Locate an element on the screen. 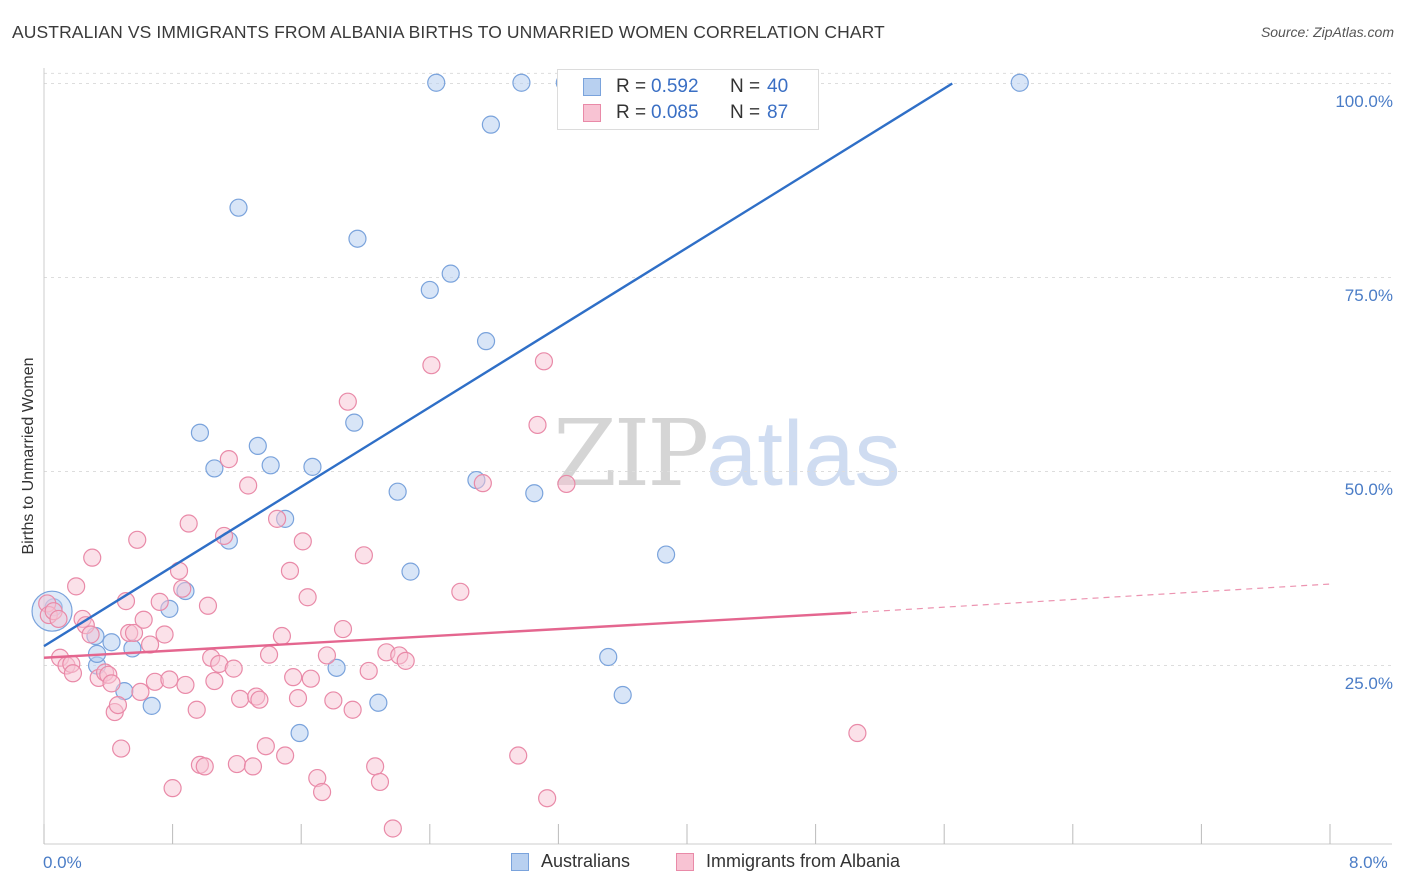 This screenshot has width=1406, height=892. n-label: N = is located at coordinates (745, 86).